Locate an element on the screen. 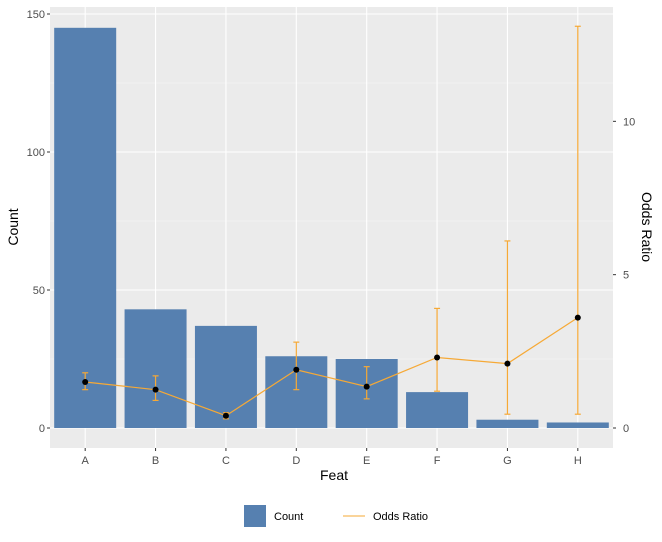  y-tick-label: 150 is located at coordinates (36, 15).